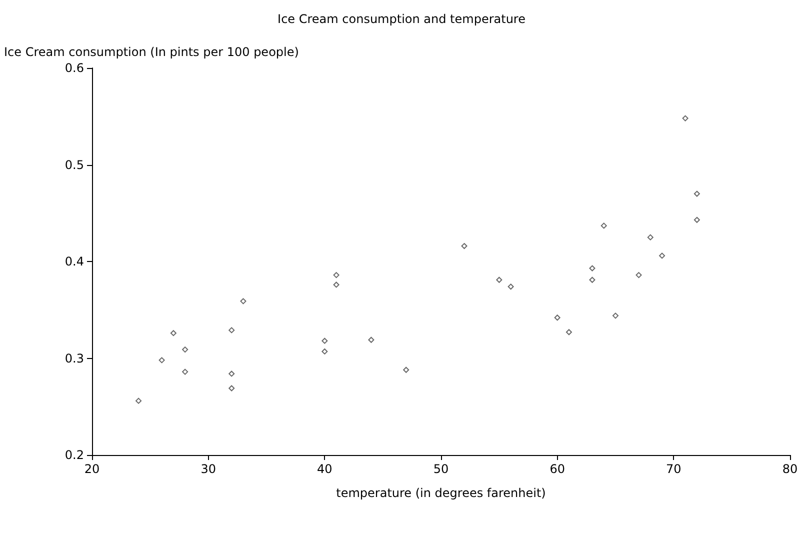 This screenshot has height=545, width=803. Describe the element at coordinates (74, 261) in the screenshot. I see `y-tick-label: 0.4` at that location.